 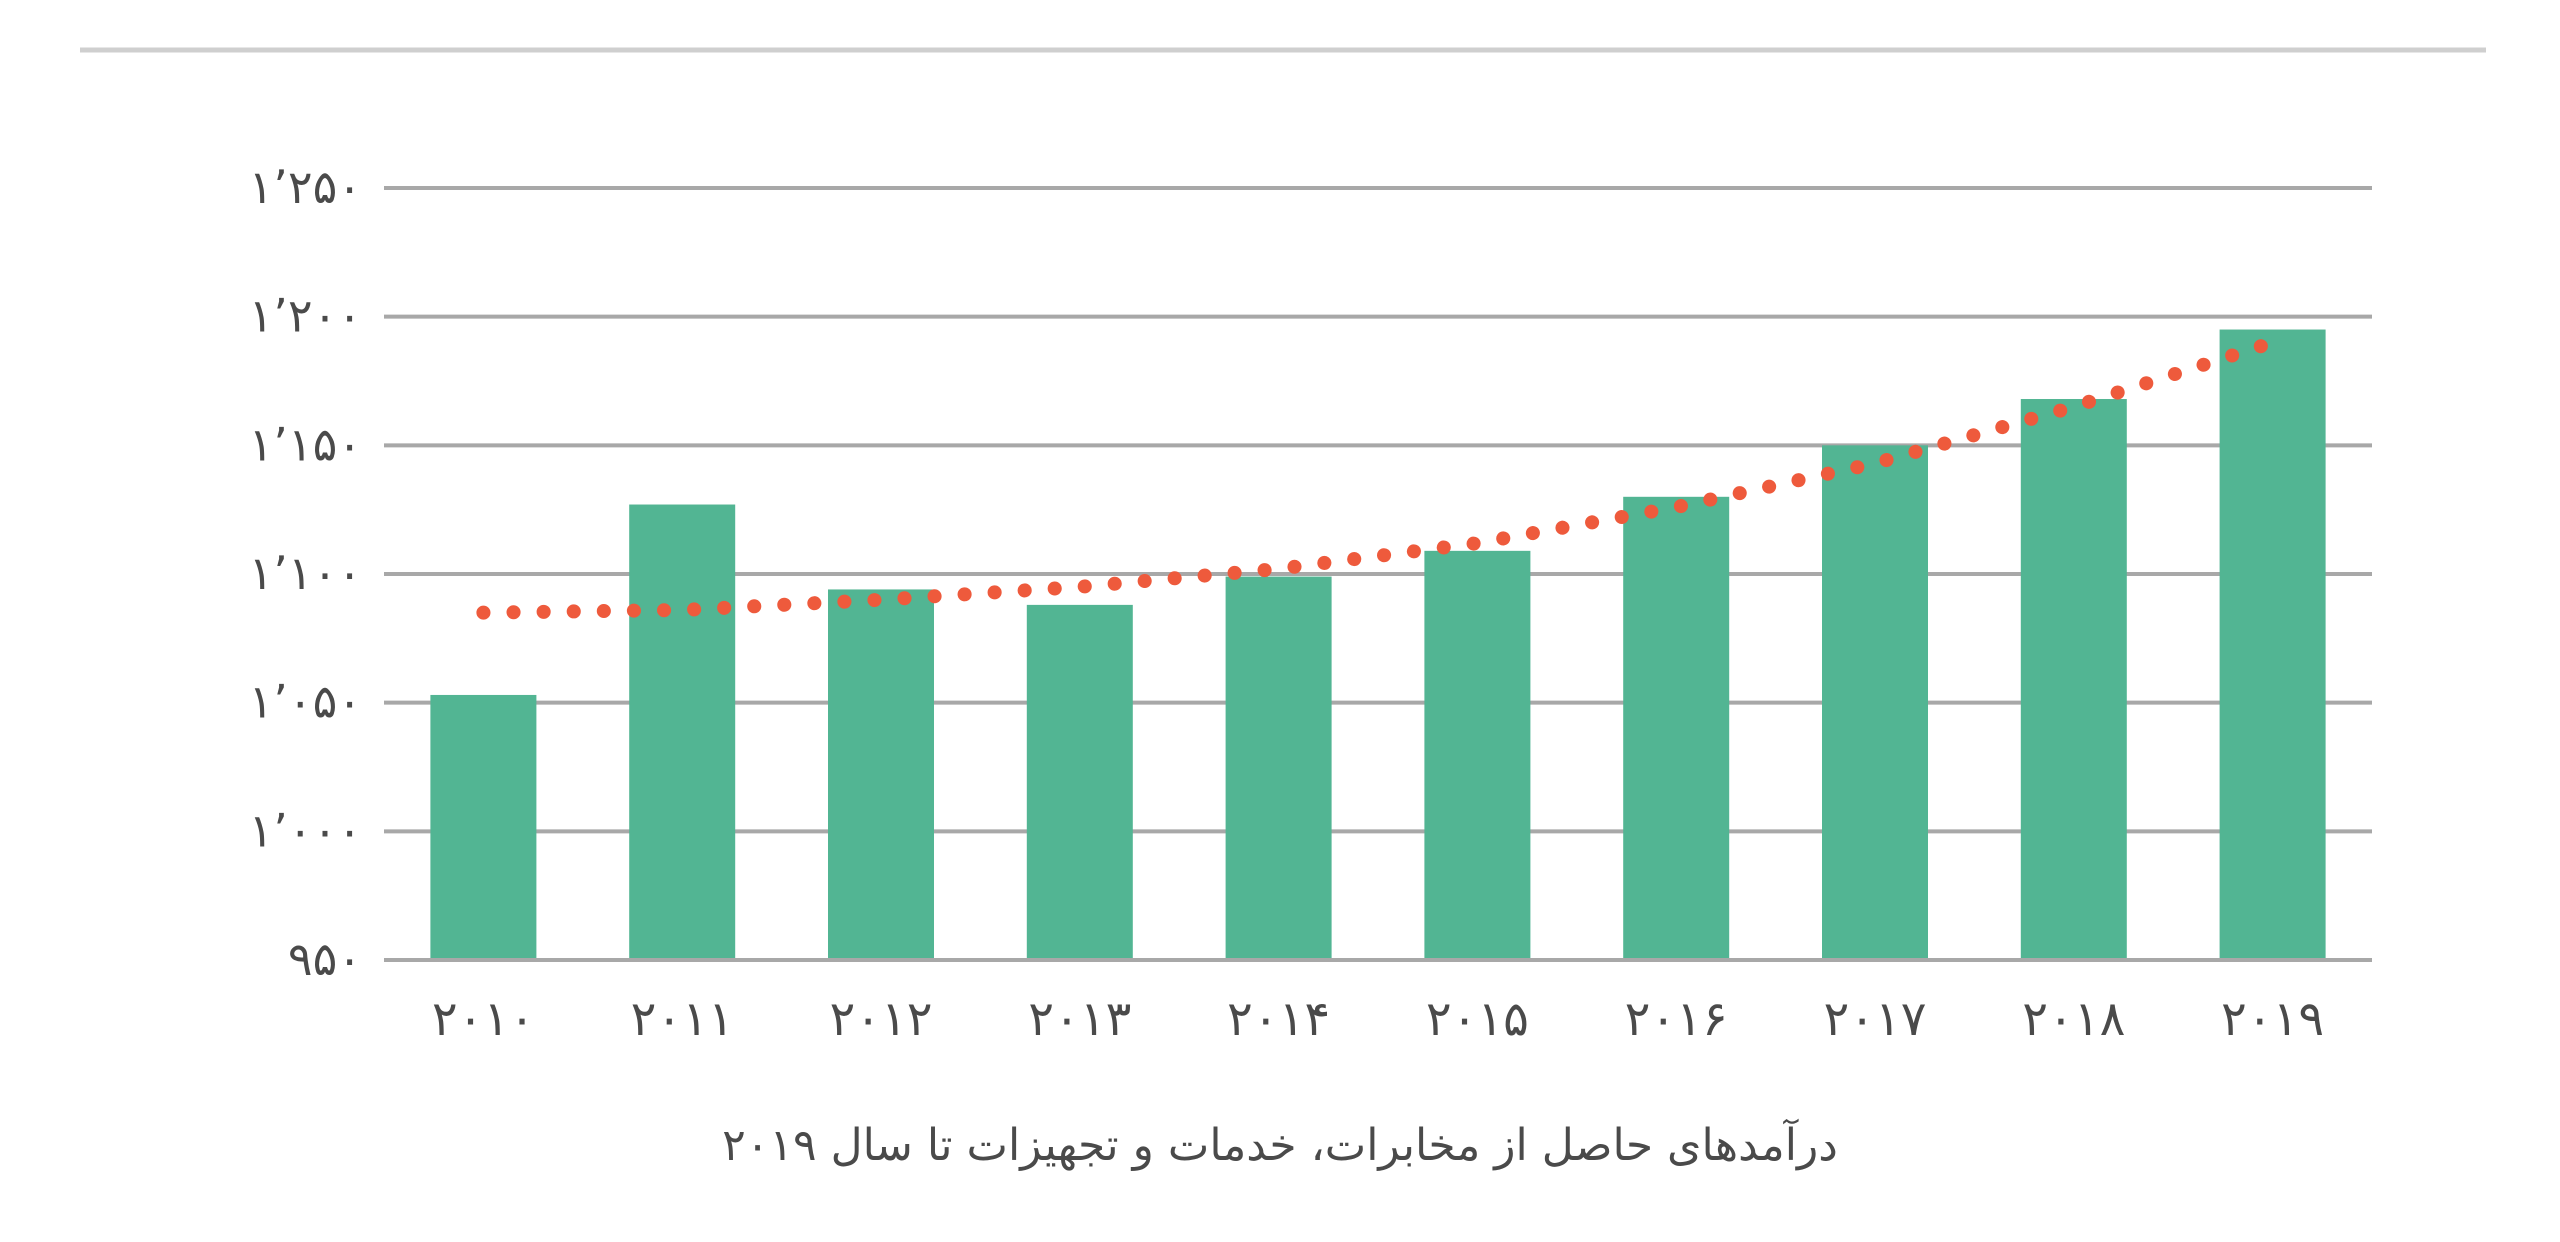 I want to click on x-tick-label: ۲۰۱۳, so click(x=1079, y=1019).